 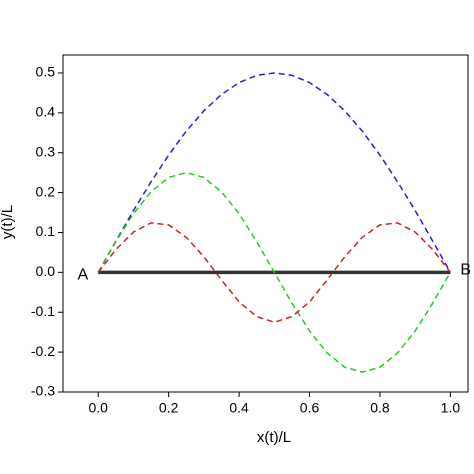 I want to click on x-axis-label: x(t)/L, so click(x=274, y=437).